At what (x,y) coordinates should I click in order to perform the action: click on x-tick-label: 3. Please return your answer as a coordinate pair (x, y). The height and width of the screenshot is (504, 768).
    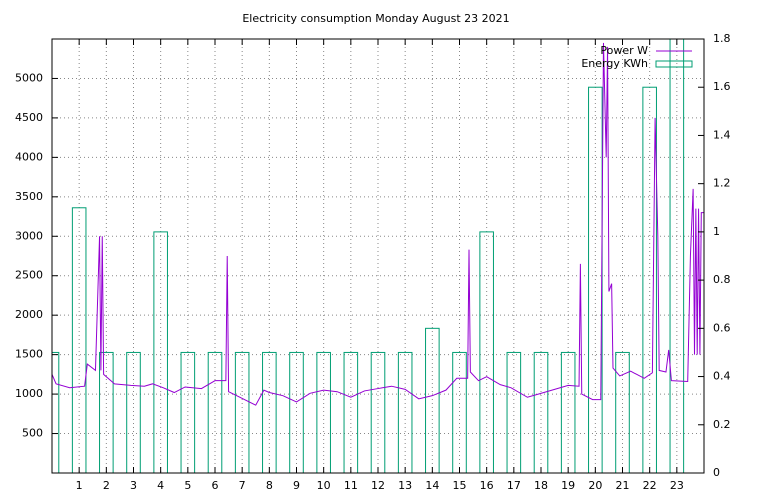
    Looking at the image, I should click on (133, 485).